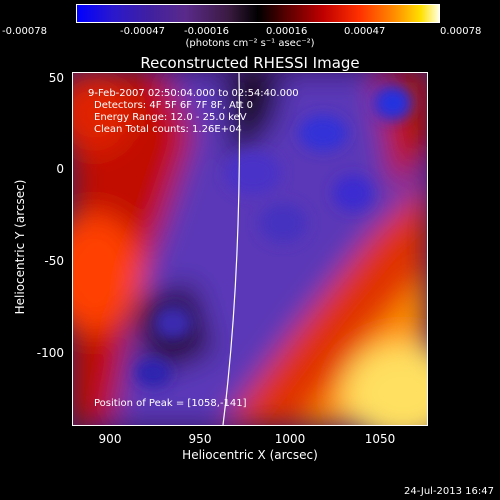  Describe the element at coordinates (380, 439) in the screenshot. I see `x-tick: 1050` at that location.